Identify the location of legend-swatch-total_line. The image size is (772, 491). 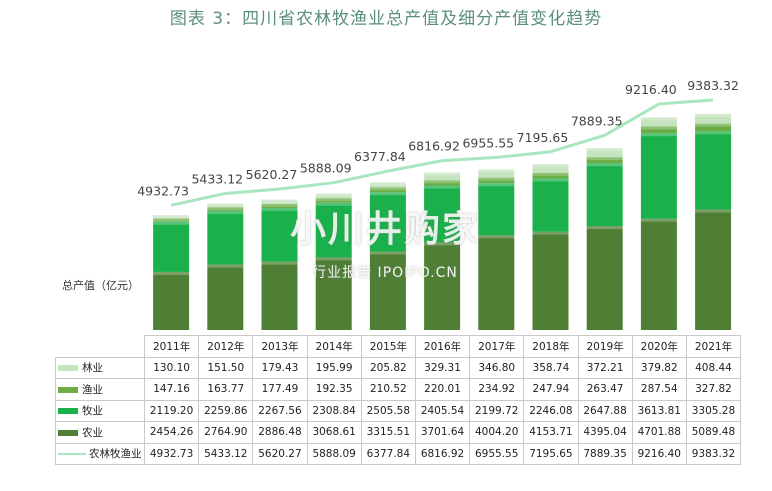
(72, 454).